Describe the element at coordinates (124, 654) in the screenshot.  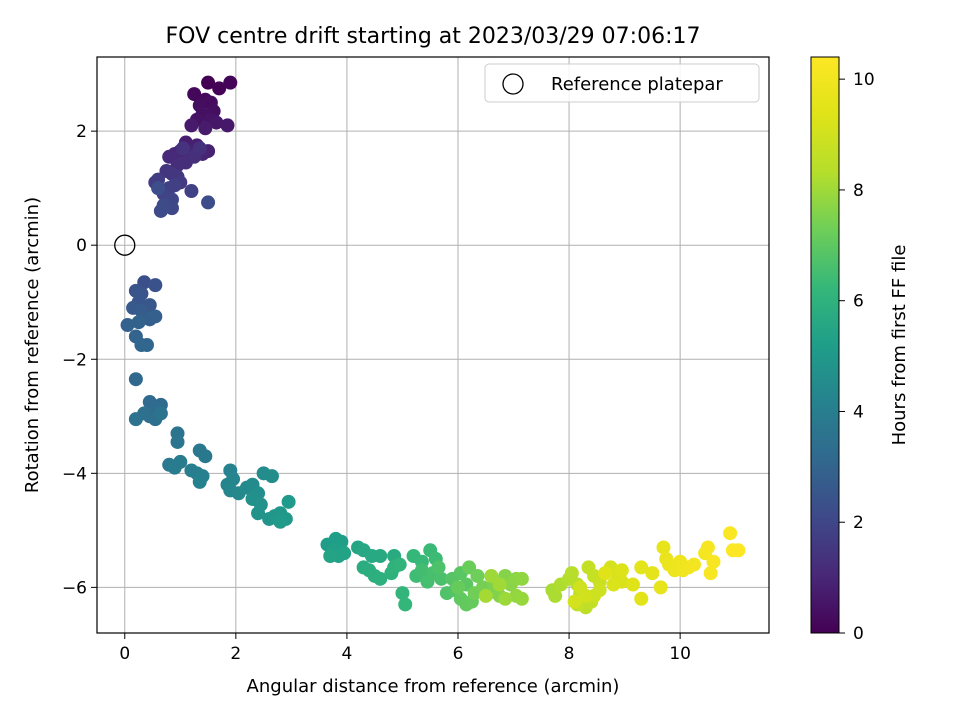
I see `x-tick-label: 0` at that location.